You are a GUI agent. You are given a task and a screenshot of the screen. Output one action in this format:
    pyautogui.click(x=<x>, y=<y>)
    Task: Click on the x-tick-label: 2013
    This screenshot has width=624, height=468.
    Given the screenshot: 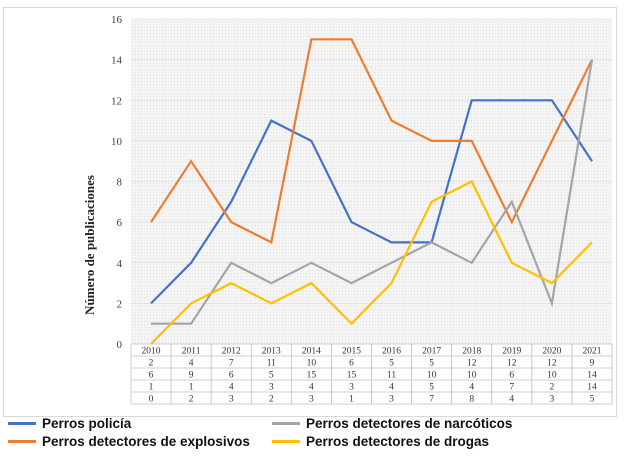 What is the action you would take?
    pyautogui.click(x=271, y=352)
    